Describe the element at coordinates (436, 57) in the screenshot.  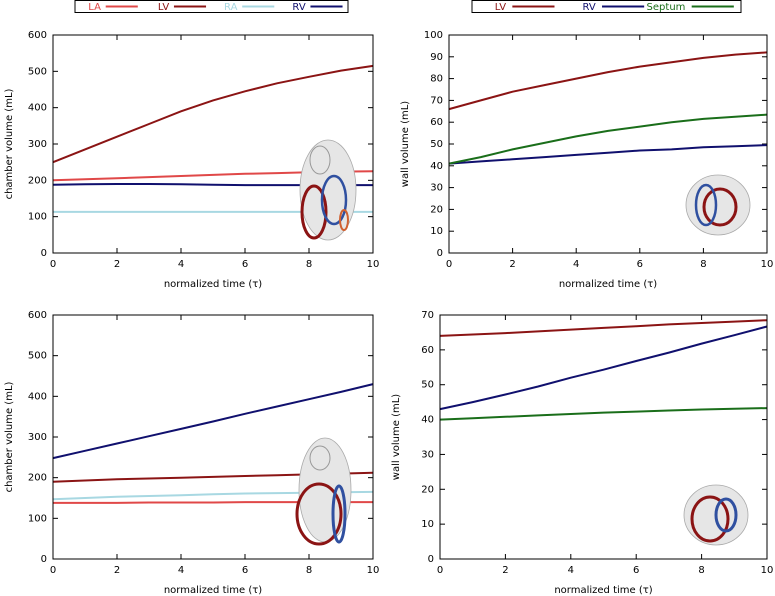
I see `y-tick-label: 90` at that location.